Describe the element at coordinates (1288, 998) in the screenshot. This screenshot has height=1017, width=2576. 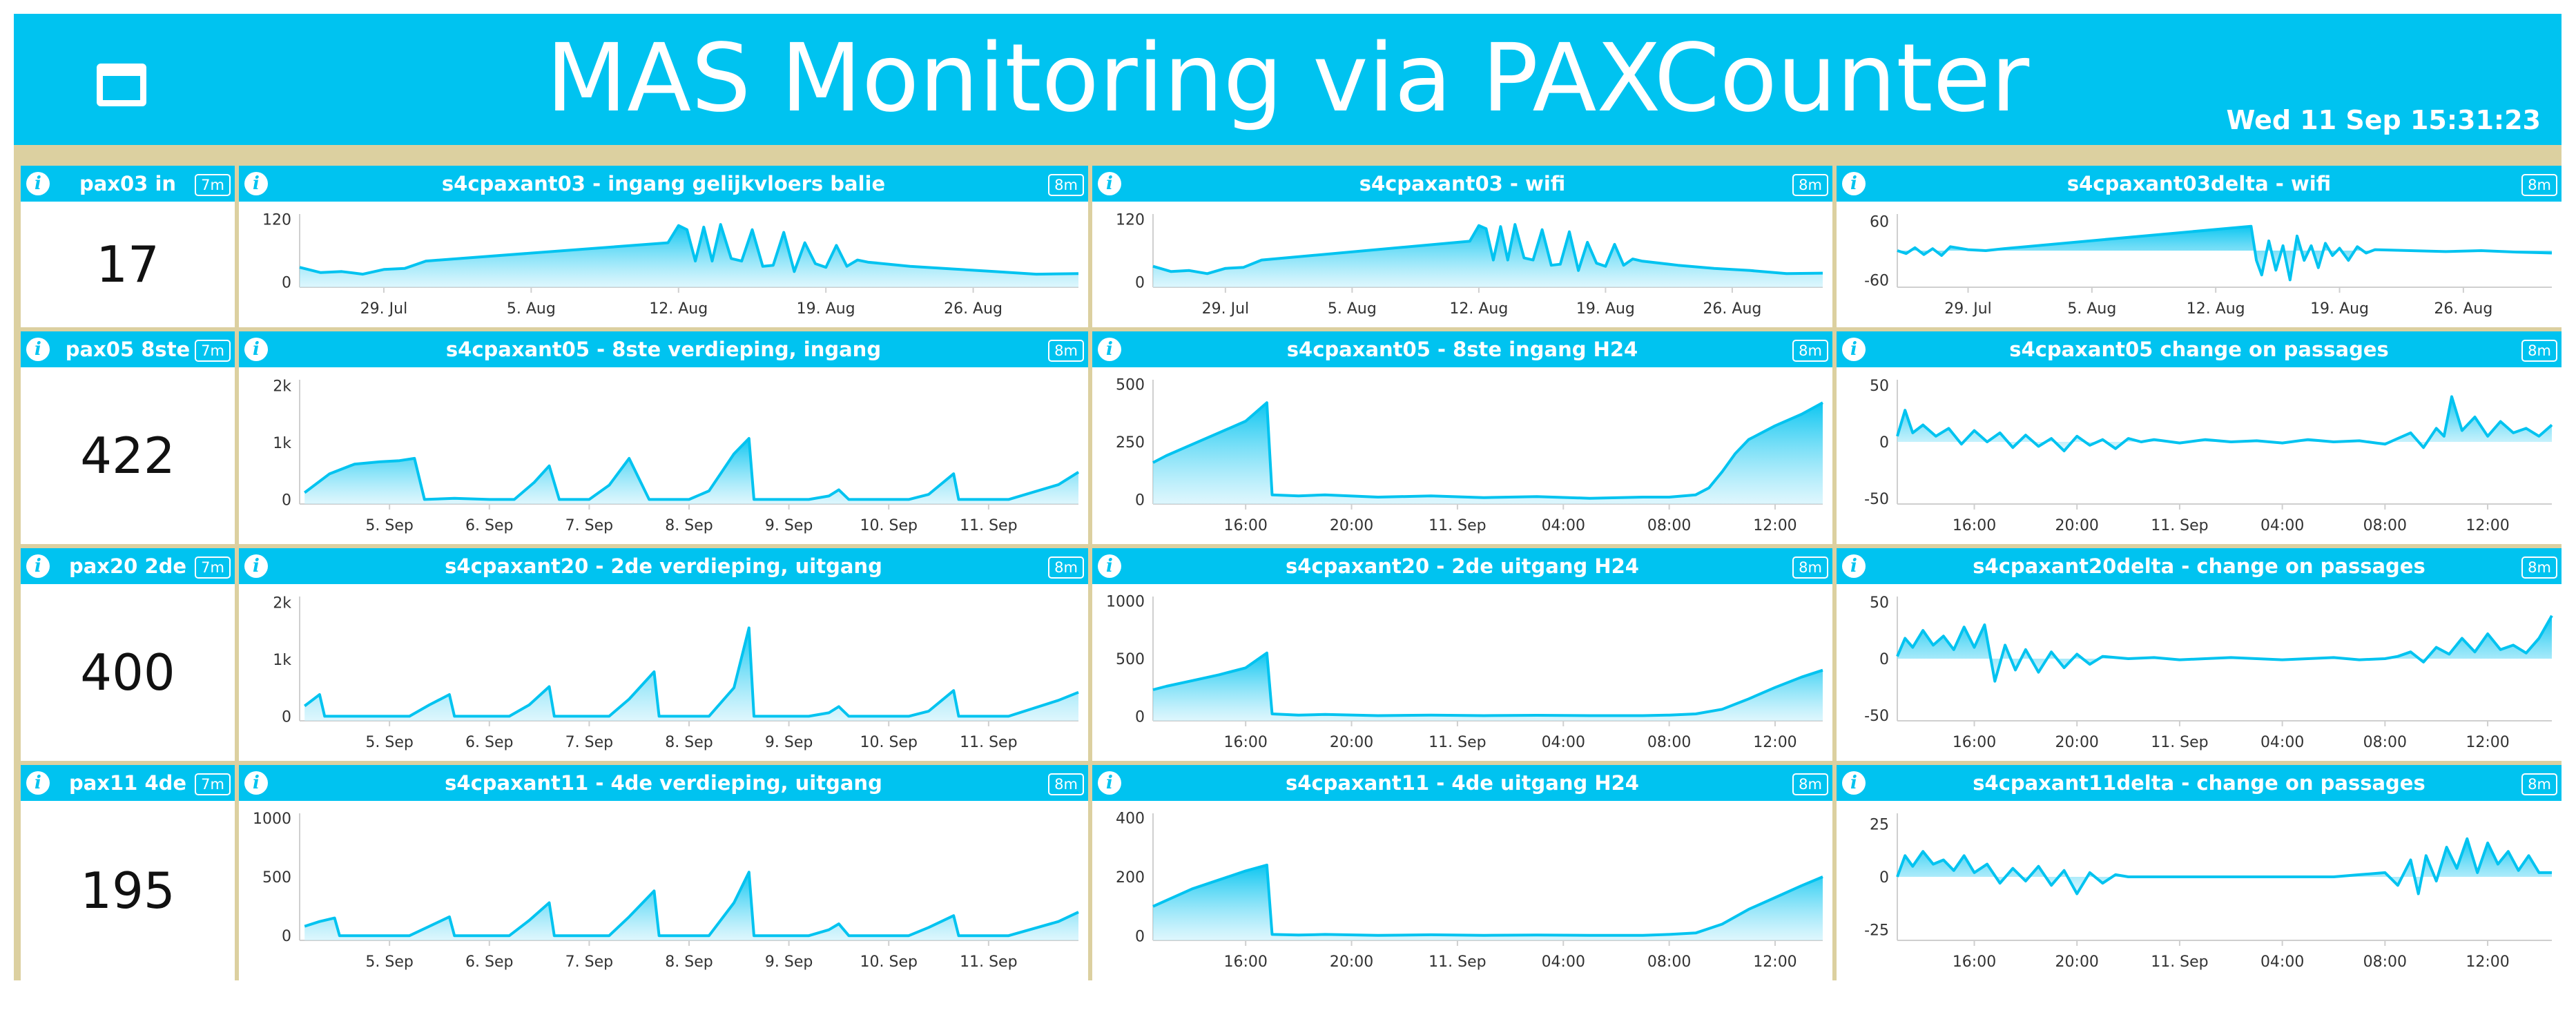
I see `page-footer-space` at that location.